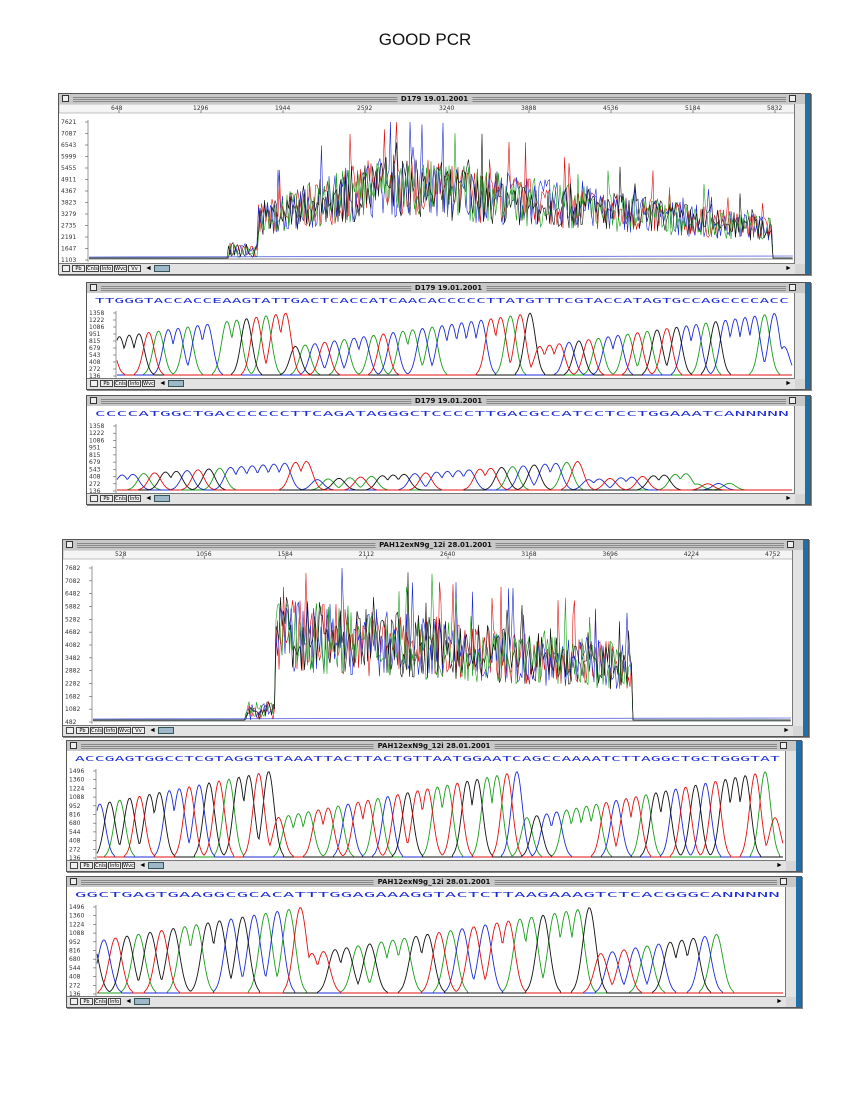 This screenshot has width=850, height=1100. What do you see at coordinates (528, 108) in the screenshot?
I see `x-tick-label: 3888` at bounding box center [528, 108].